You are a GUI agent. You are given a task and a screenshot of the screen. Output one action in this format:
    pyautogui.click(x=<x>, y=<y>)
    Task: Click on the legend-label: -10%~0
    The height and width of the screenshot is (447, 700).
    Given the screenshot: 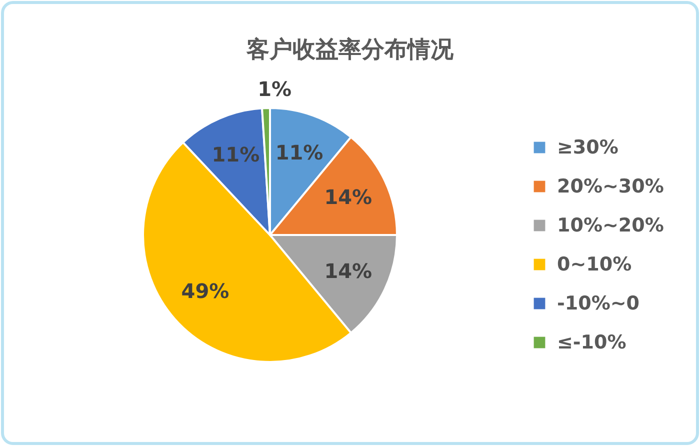 What is the action you would take?
    pyautogui.click(x=598, y=303)
    